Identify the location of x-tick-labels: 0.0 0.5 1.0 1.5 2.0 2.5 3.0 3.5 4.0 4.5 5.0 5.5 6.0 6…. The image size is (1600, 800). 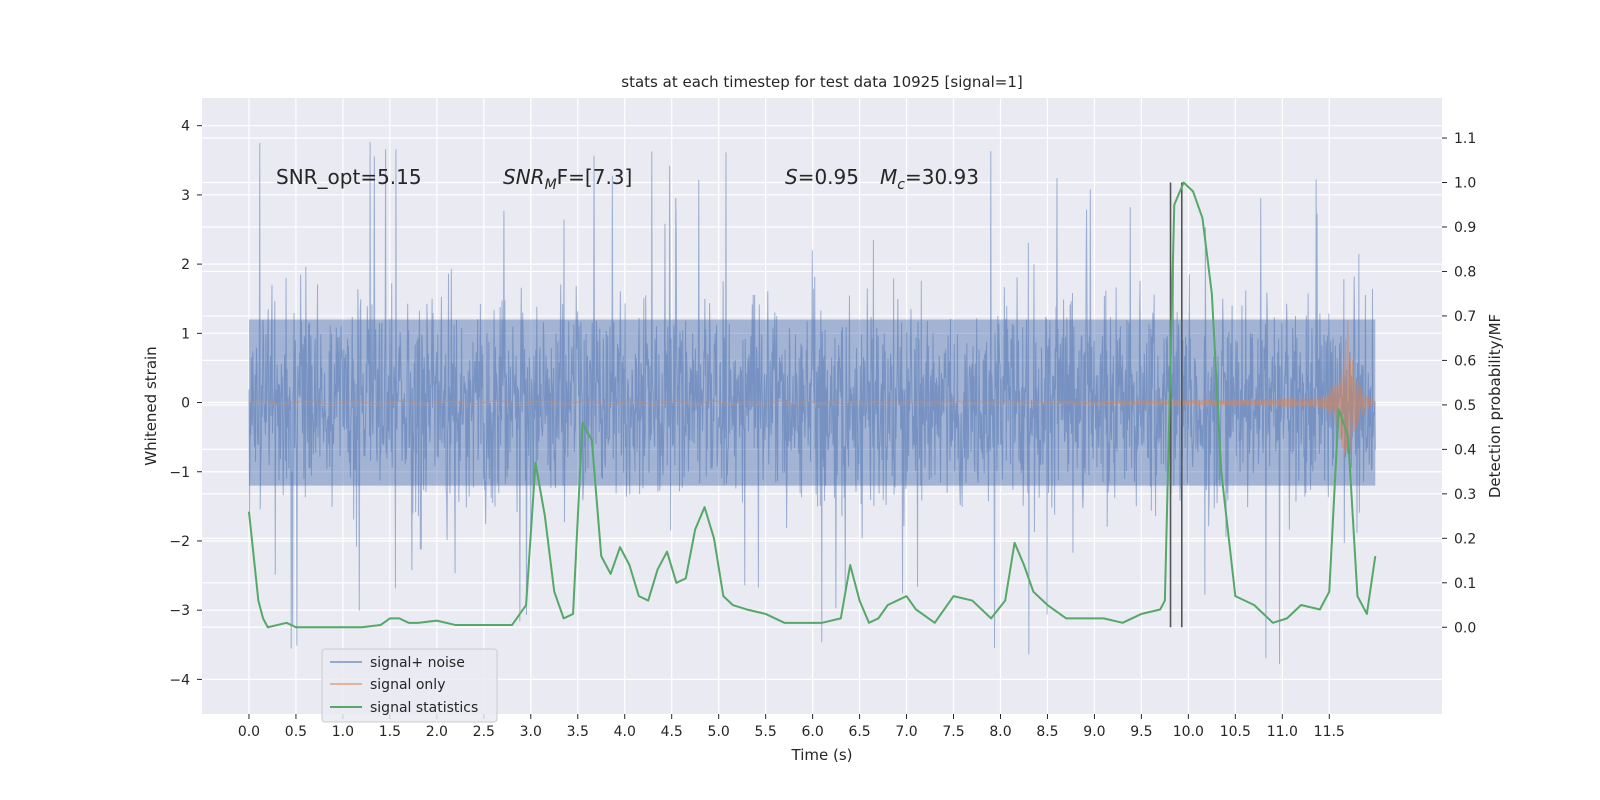
(791, 727).